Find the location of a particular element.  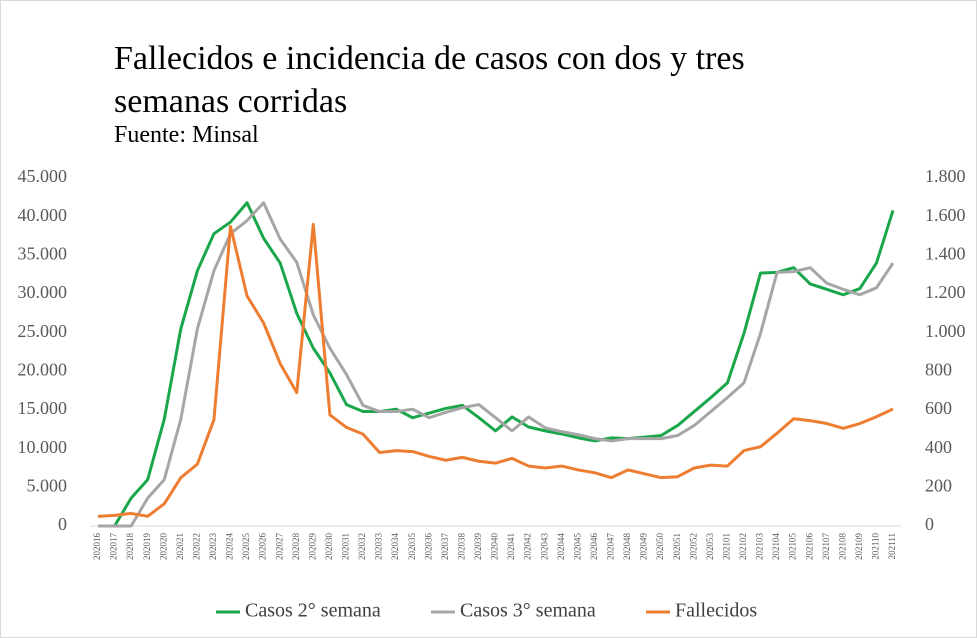

y2-tick-label: 0 is located at coordinates (929, 524).